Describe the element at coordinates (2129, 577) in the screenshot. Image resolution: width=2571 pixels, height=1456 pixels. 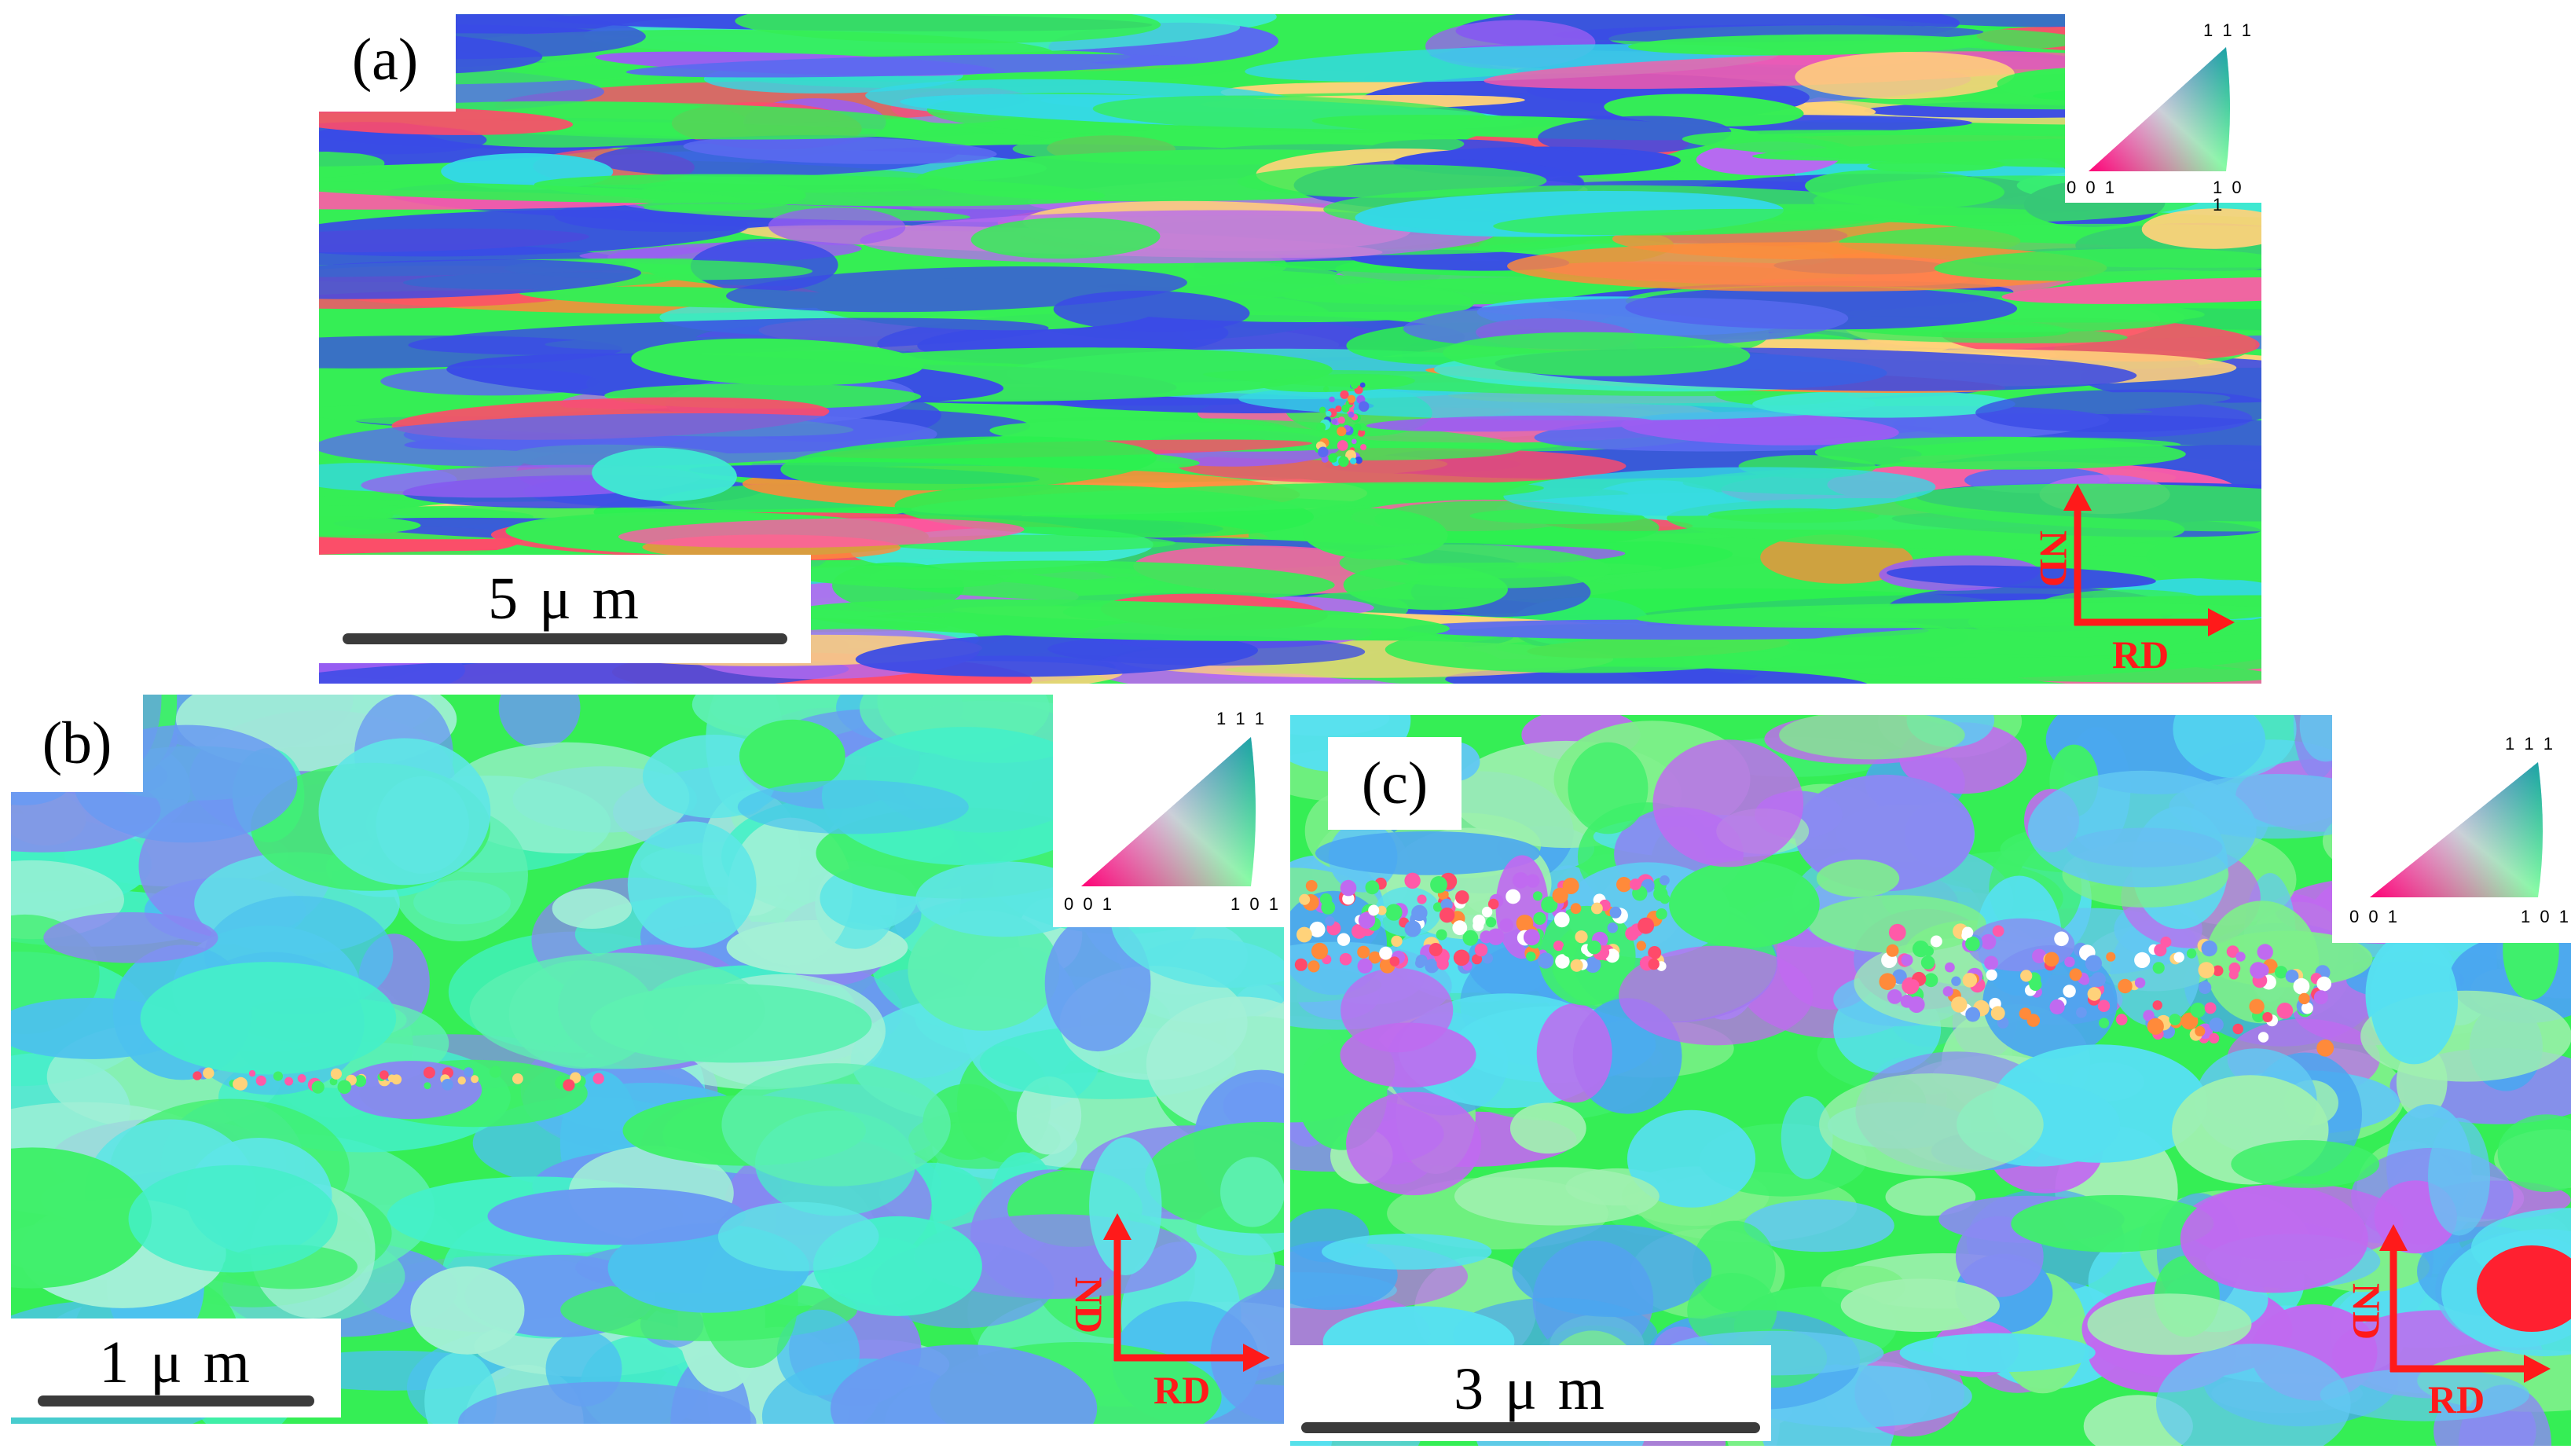
I see `panel-a-axis-indicator: ND RD` at that location.